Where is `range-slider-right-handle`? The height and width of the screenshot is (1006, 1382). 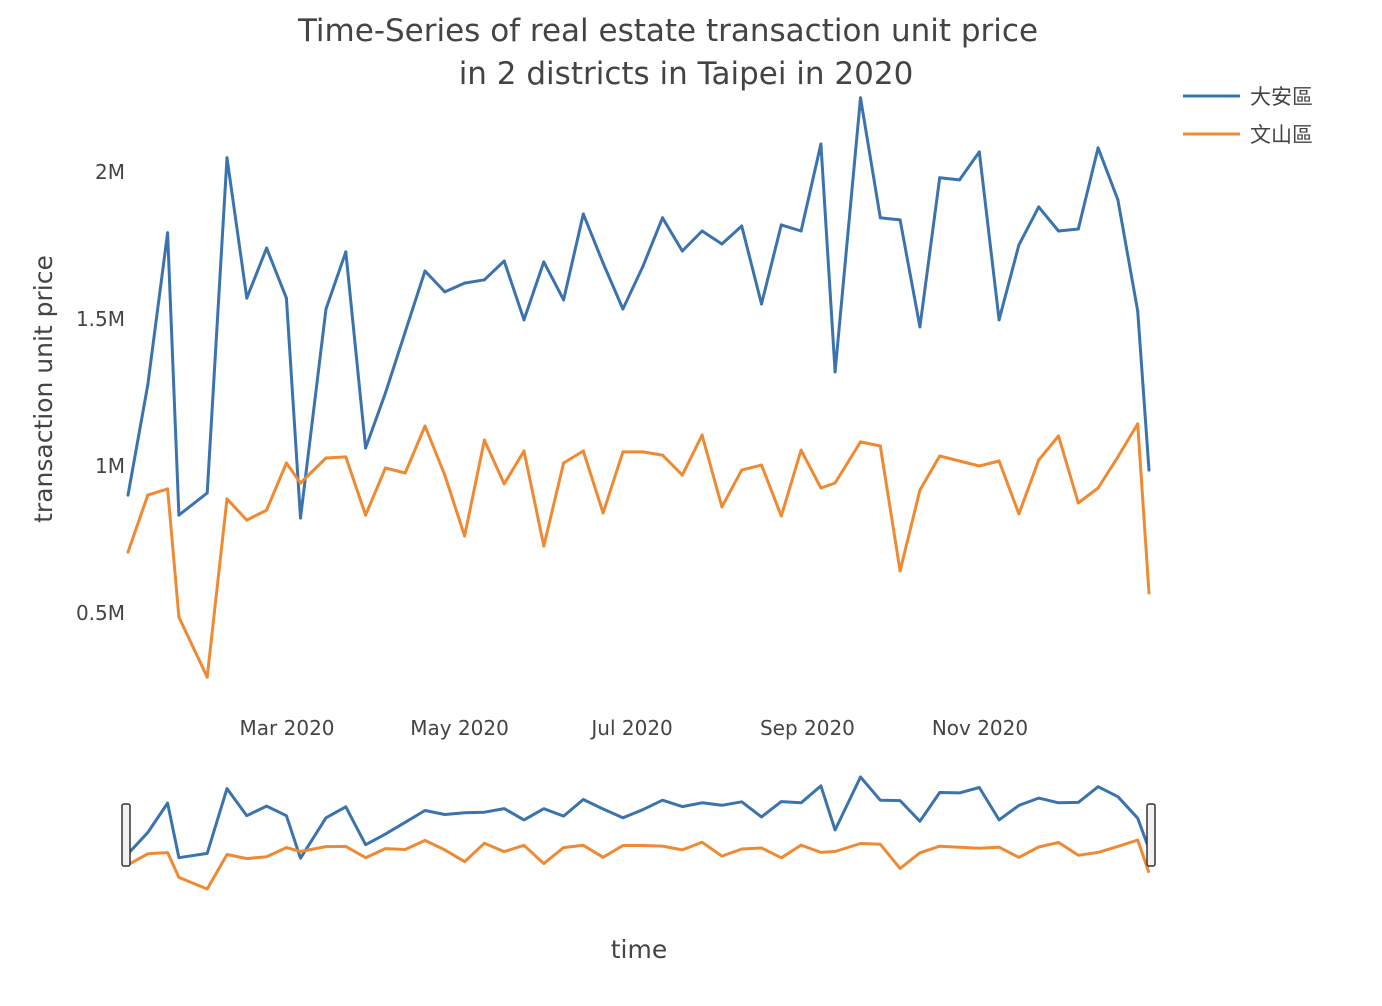
range-slider-right-handle is located at coordinates (1151, 835).